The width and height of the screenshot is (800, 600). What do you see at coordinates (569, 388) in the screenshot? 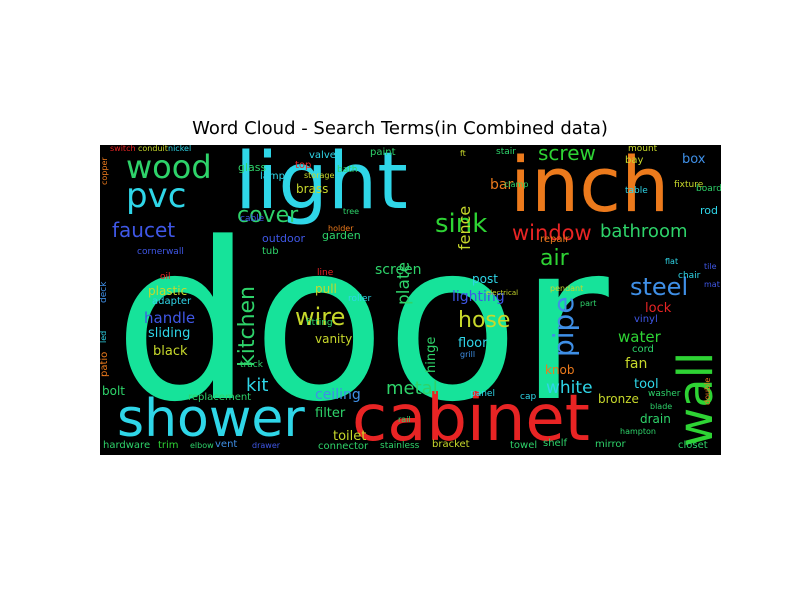
I see `word-white: white` at bounding box center [569, 388].